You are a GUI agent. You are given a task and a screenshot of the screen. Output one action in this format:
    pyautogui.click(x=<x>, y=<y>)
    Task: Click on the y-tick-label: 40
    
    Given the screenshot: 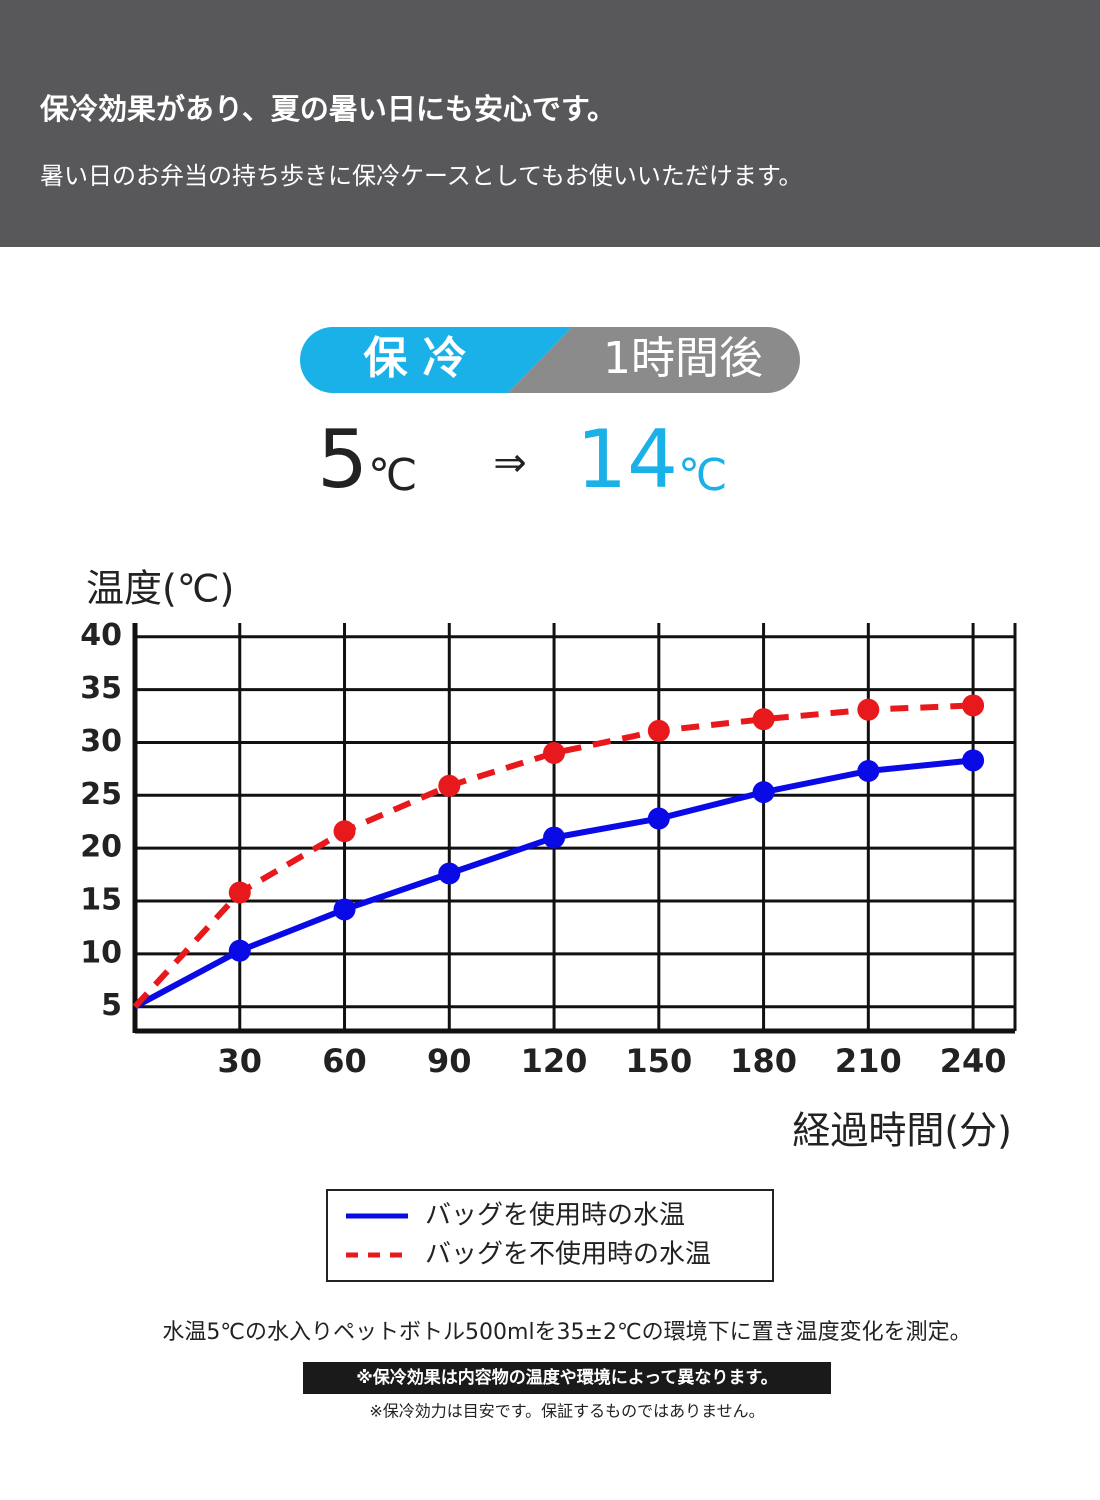 What is the action you would take?
    pyautogui.click(x=101, y=635)
    